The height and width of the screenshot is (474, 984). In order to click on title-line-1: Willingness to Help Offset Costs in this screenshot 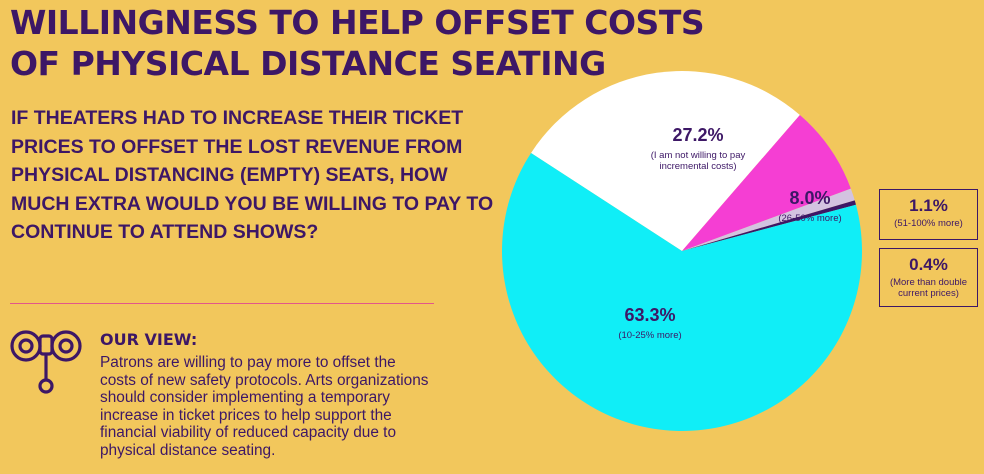, I will do `click(357, 22)`.